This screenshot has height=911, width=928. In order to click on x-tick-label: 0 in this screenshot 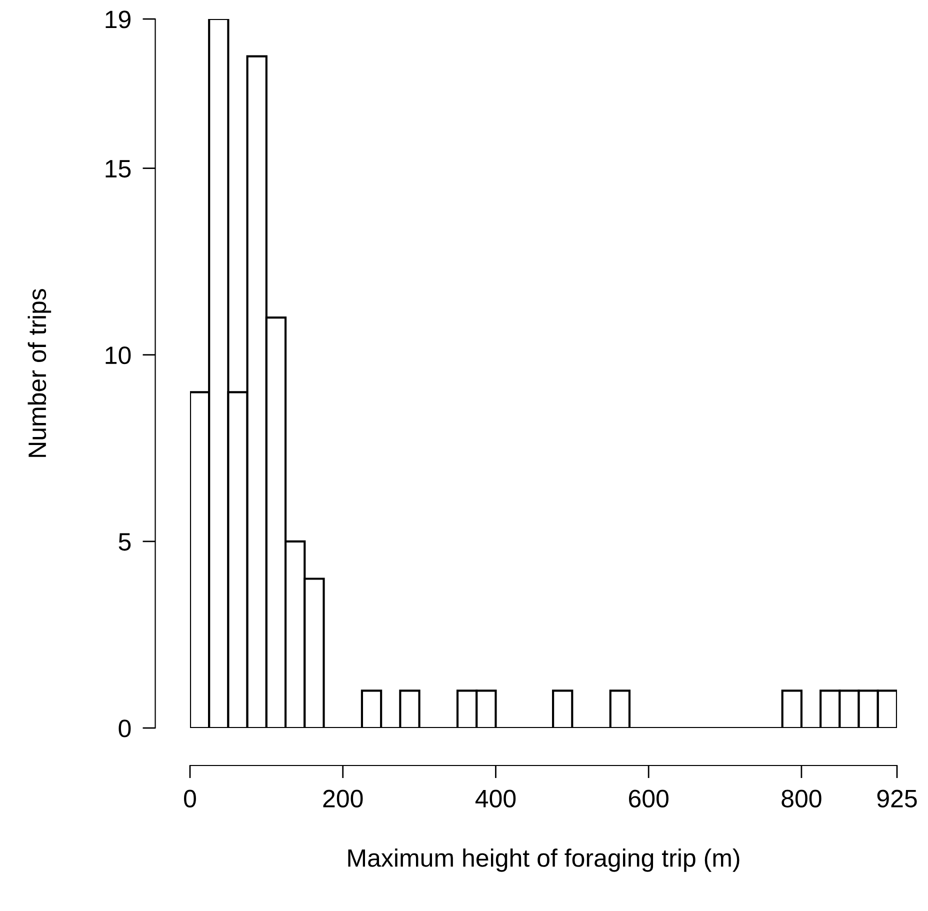, I will do `click(190, 799)`.